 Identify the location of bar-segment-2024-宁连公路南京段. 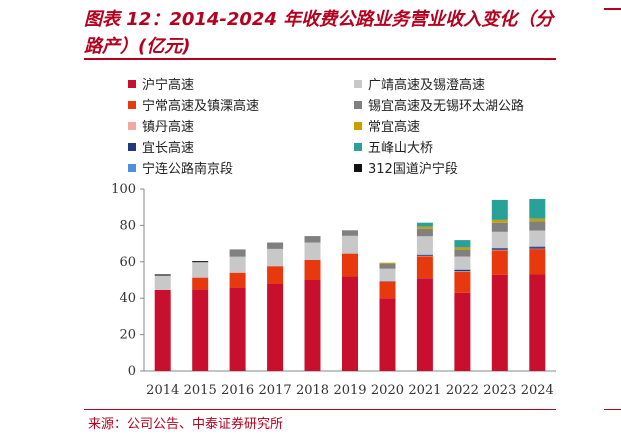
(537, 246).